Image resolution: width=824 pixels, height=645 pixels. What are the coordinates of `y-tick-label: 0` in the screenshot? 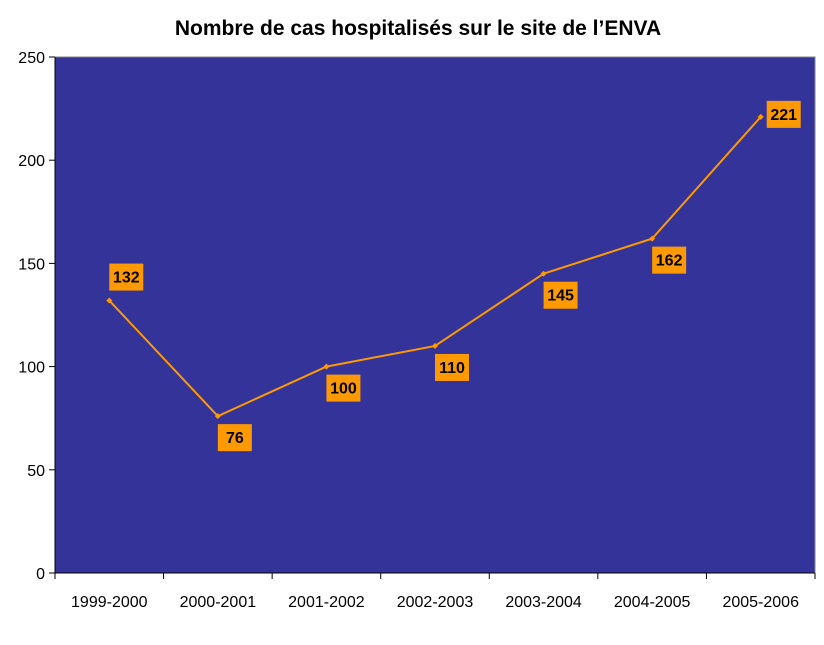 It's located at (40, 574).